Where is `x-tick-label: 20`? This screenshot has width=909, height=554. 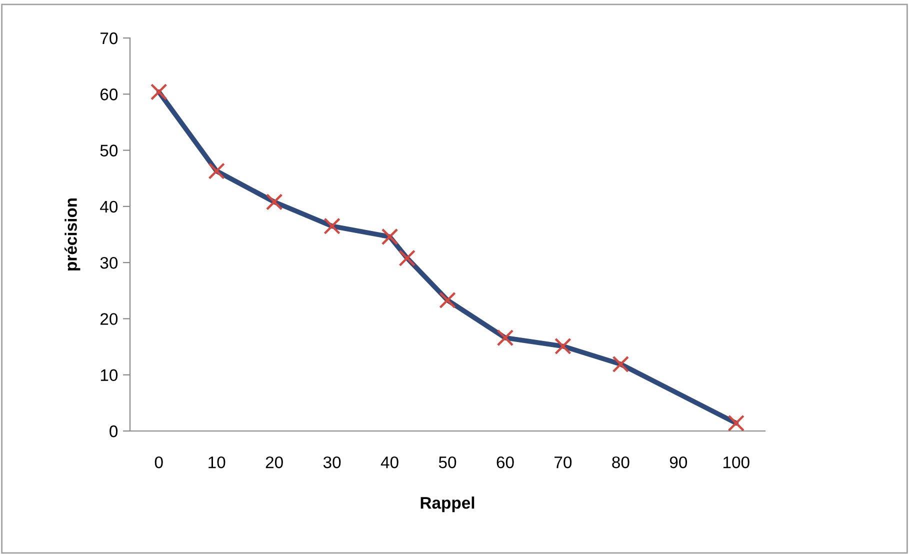
x-tick-label: 20 is located at coordinates (274, 462).